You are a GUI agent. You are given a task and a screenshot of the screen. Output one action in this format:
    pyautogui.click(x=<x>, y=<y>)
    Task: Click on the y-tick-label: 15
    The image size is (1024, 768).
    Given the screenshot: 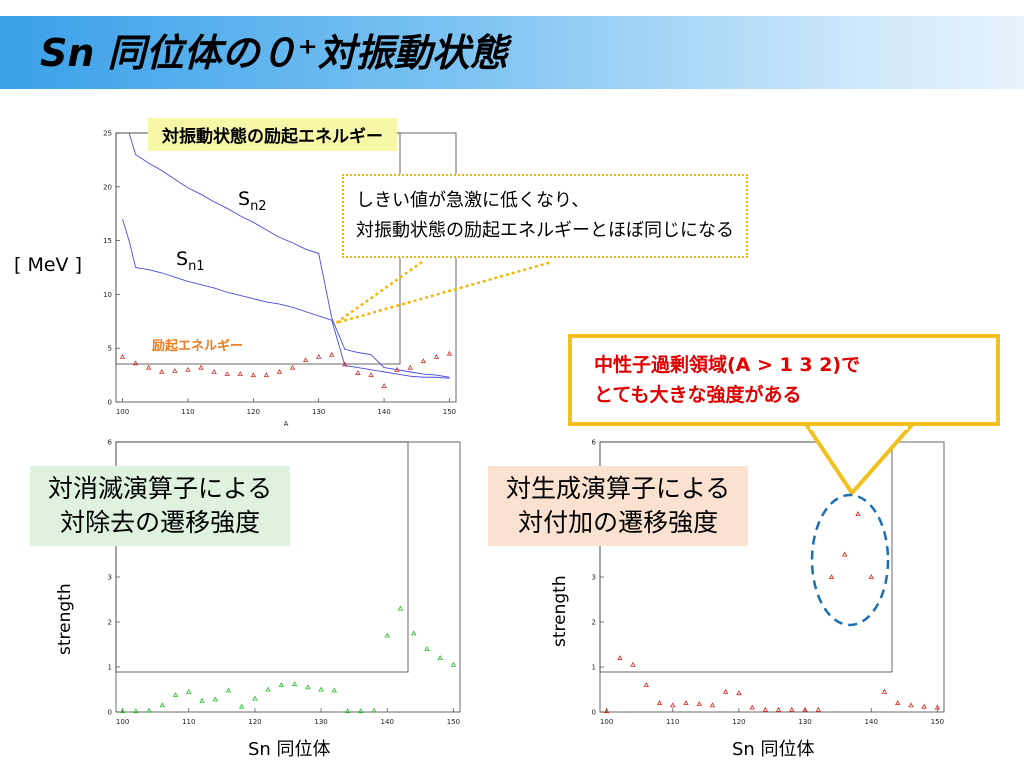 What is the action you would take?
    pyautogui.click(x=107, y=241)
    